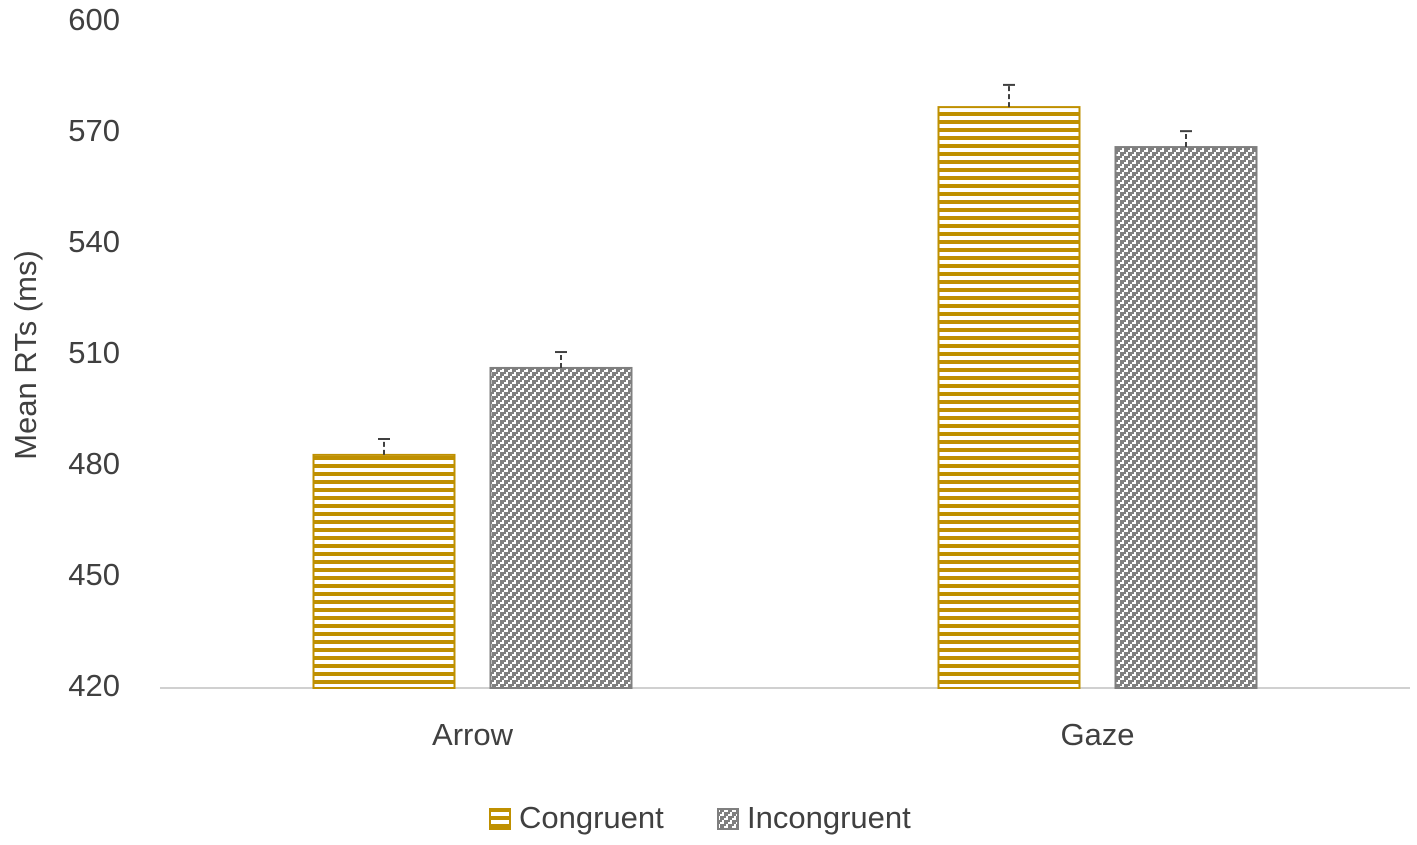 The height and width of the screenshot is (845, 1417). What do you see at coordinates (94, 574) in the screenshot?
I see `y-tick-label: 450` at bounding box center [94, 574].